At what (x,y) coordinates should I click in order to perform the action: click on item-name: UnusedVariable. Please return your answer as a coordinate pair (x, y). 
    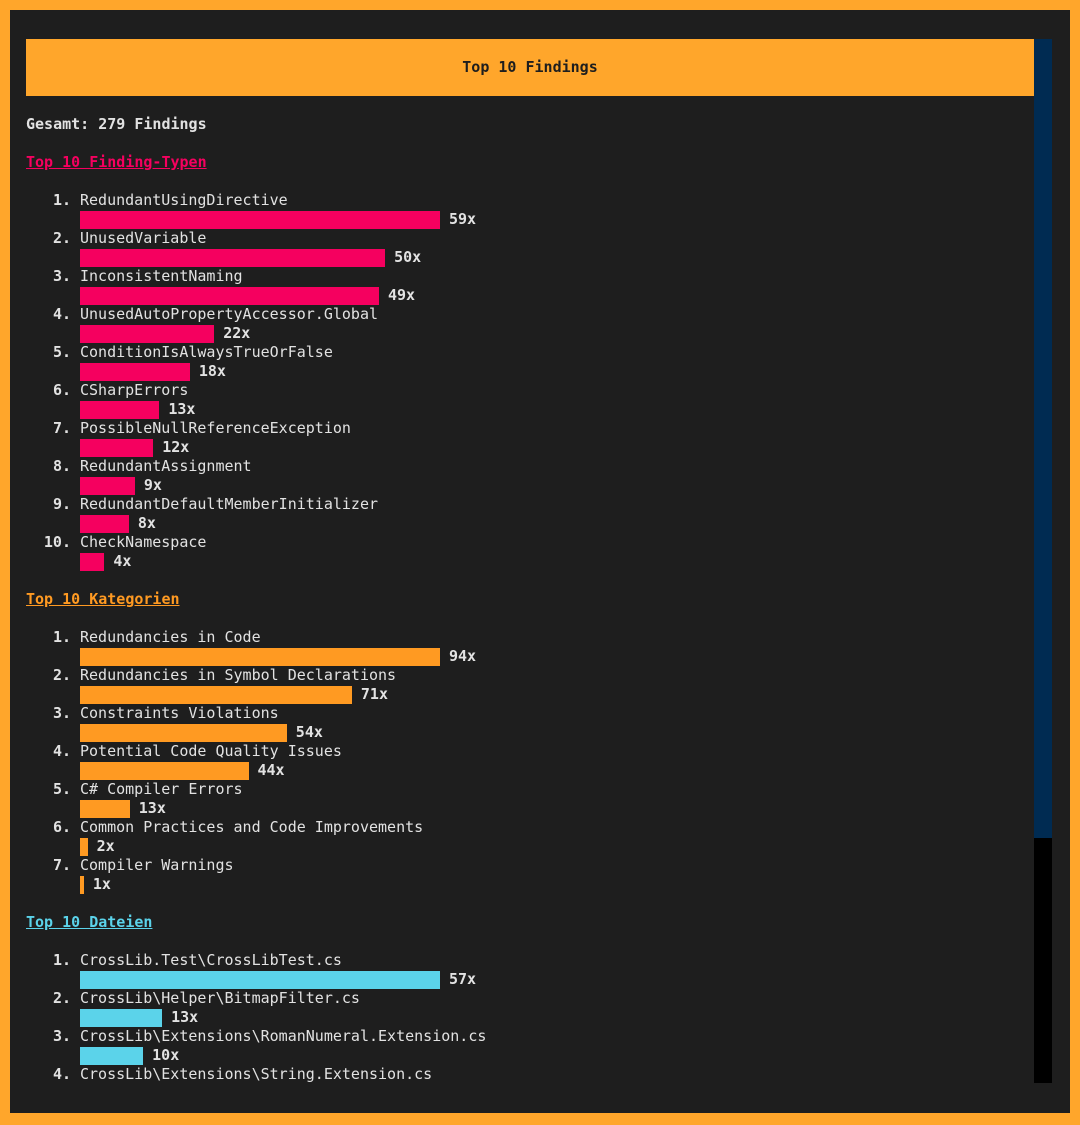
    Looking at the image, I should click on (143, 238).